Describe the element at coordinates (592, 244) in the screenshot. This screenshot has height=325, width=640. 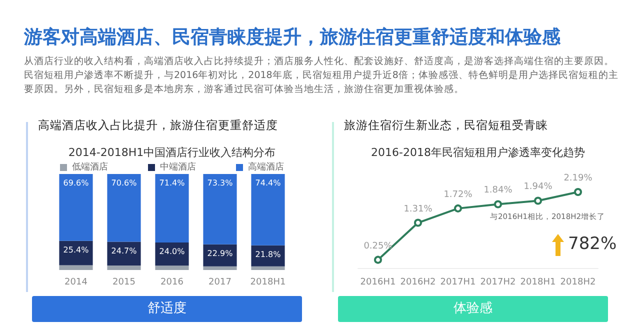
I see `annotation: 782%` at that location.